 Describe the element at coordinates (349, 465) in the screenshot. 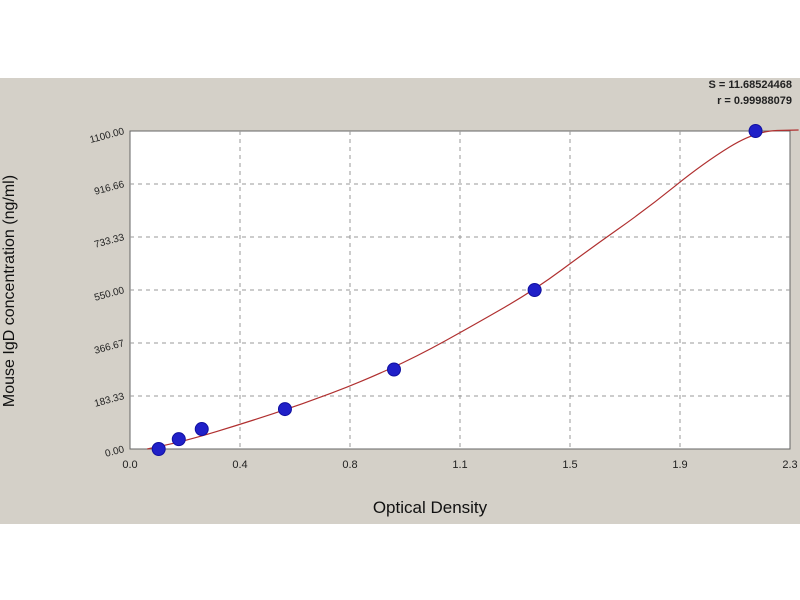

I see `x-tick-label: 0.8` at that location.